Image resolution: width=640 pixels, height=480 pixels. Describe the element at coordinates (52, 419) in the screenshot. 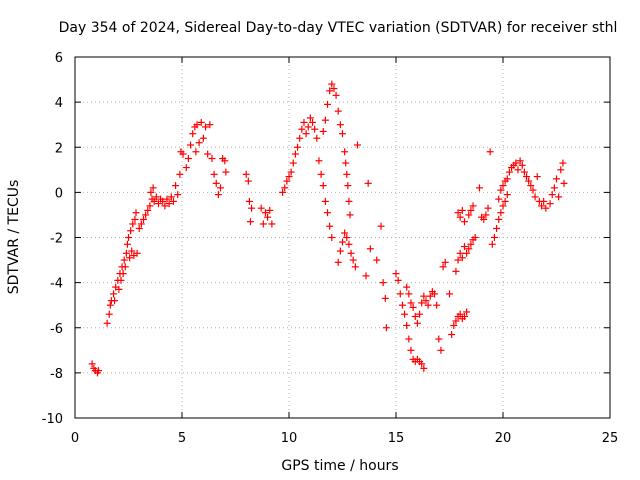

I see `y-tick-label: -10` at that location.